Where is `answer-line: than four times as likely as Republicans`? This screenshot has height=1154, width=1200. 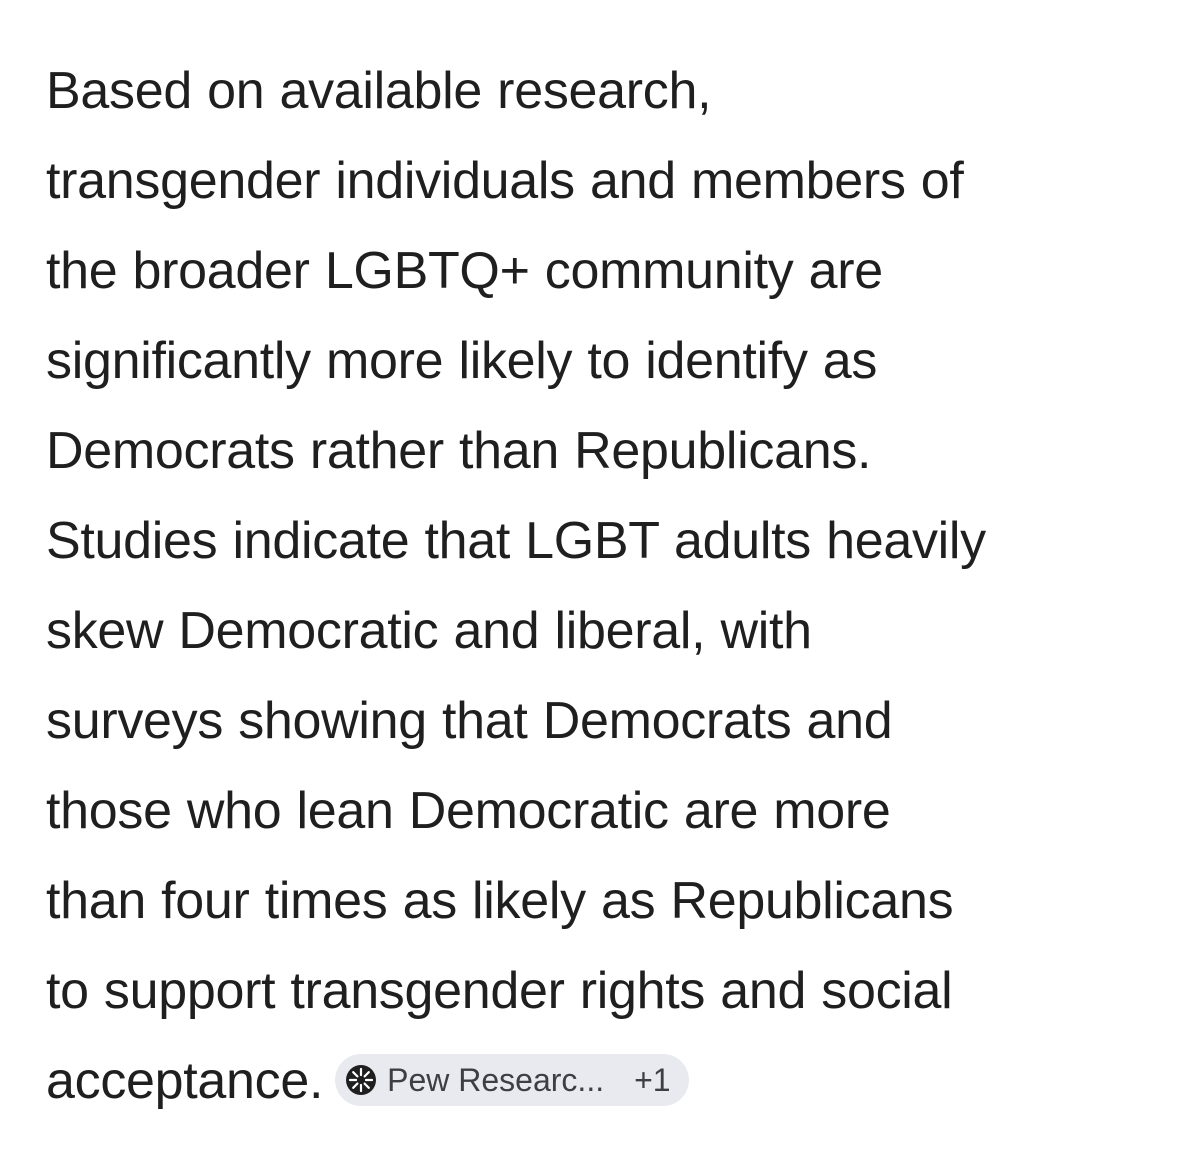 answer-line: than four times as likely as Republicans is located at coordinates (500, 901).